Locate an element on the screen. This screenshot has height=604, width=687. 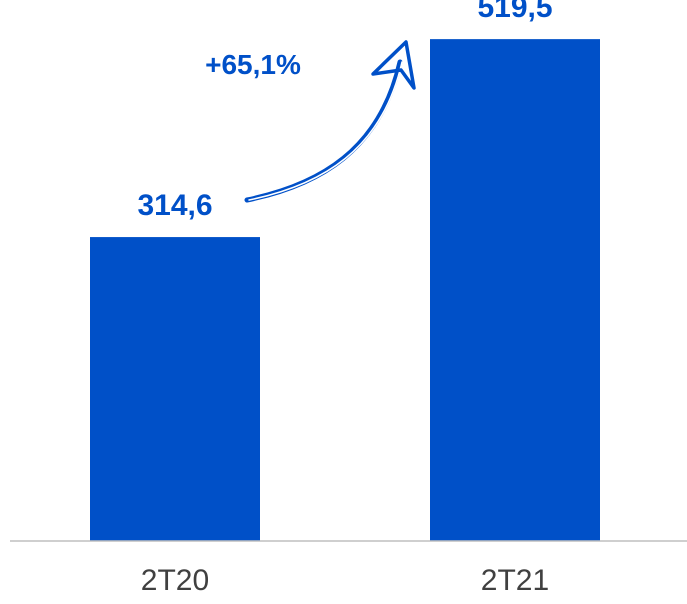
growth-arrow-inner-stroke is located at coordinates (325, 131).